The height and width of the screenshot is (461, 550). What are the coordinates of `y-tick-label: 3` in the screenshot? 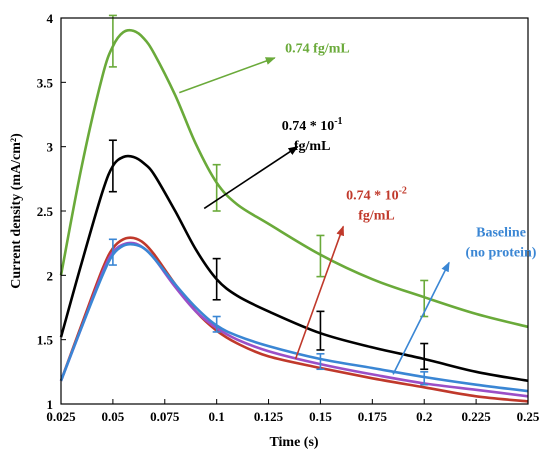 It's located at (50, 147).